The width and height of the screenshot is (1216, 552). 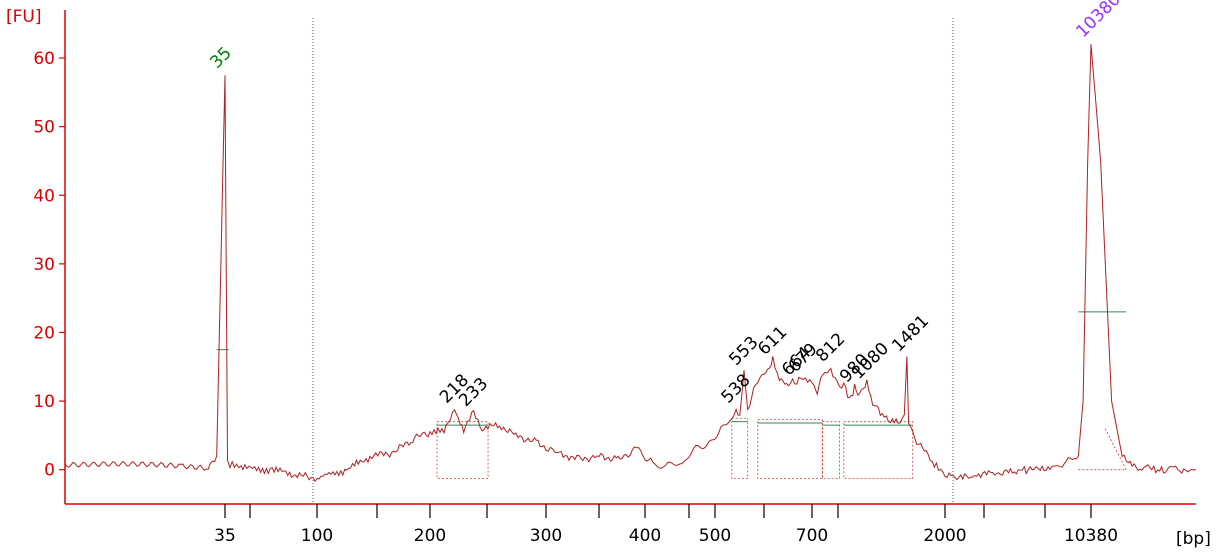 What do you see at coordinates (1098, 21) in the screenshot?
I see `marker-label: 10380` at bounding box center [1098, 21].